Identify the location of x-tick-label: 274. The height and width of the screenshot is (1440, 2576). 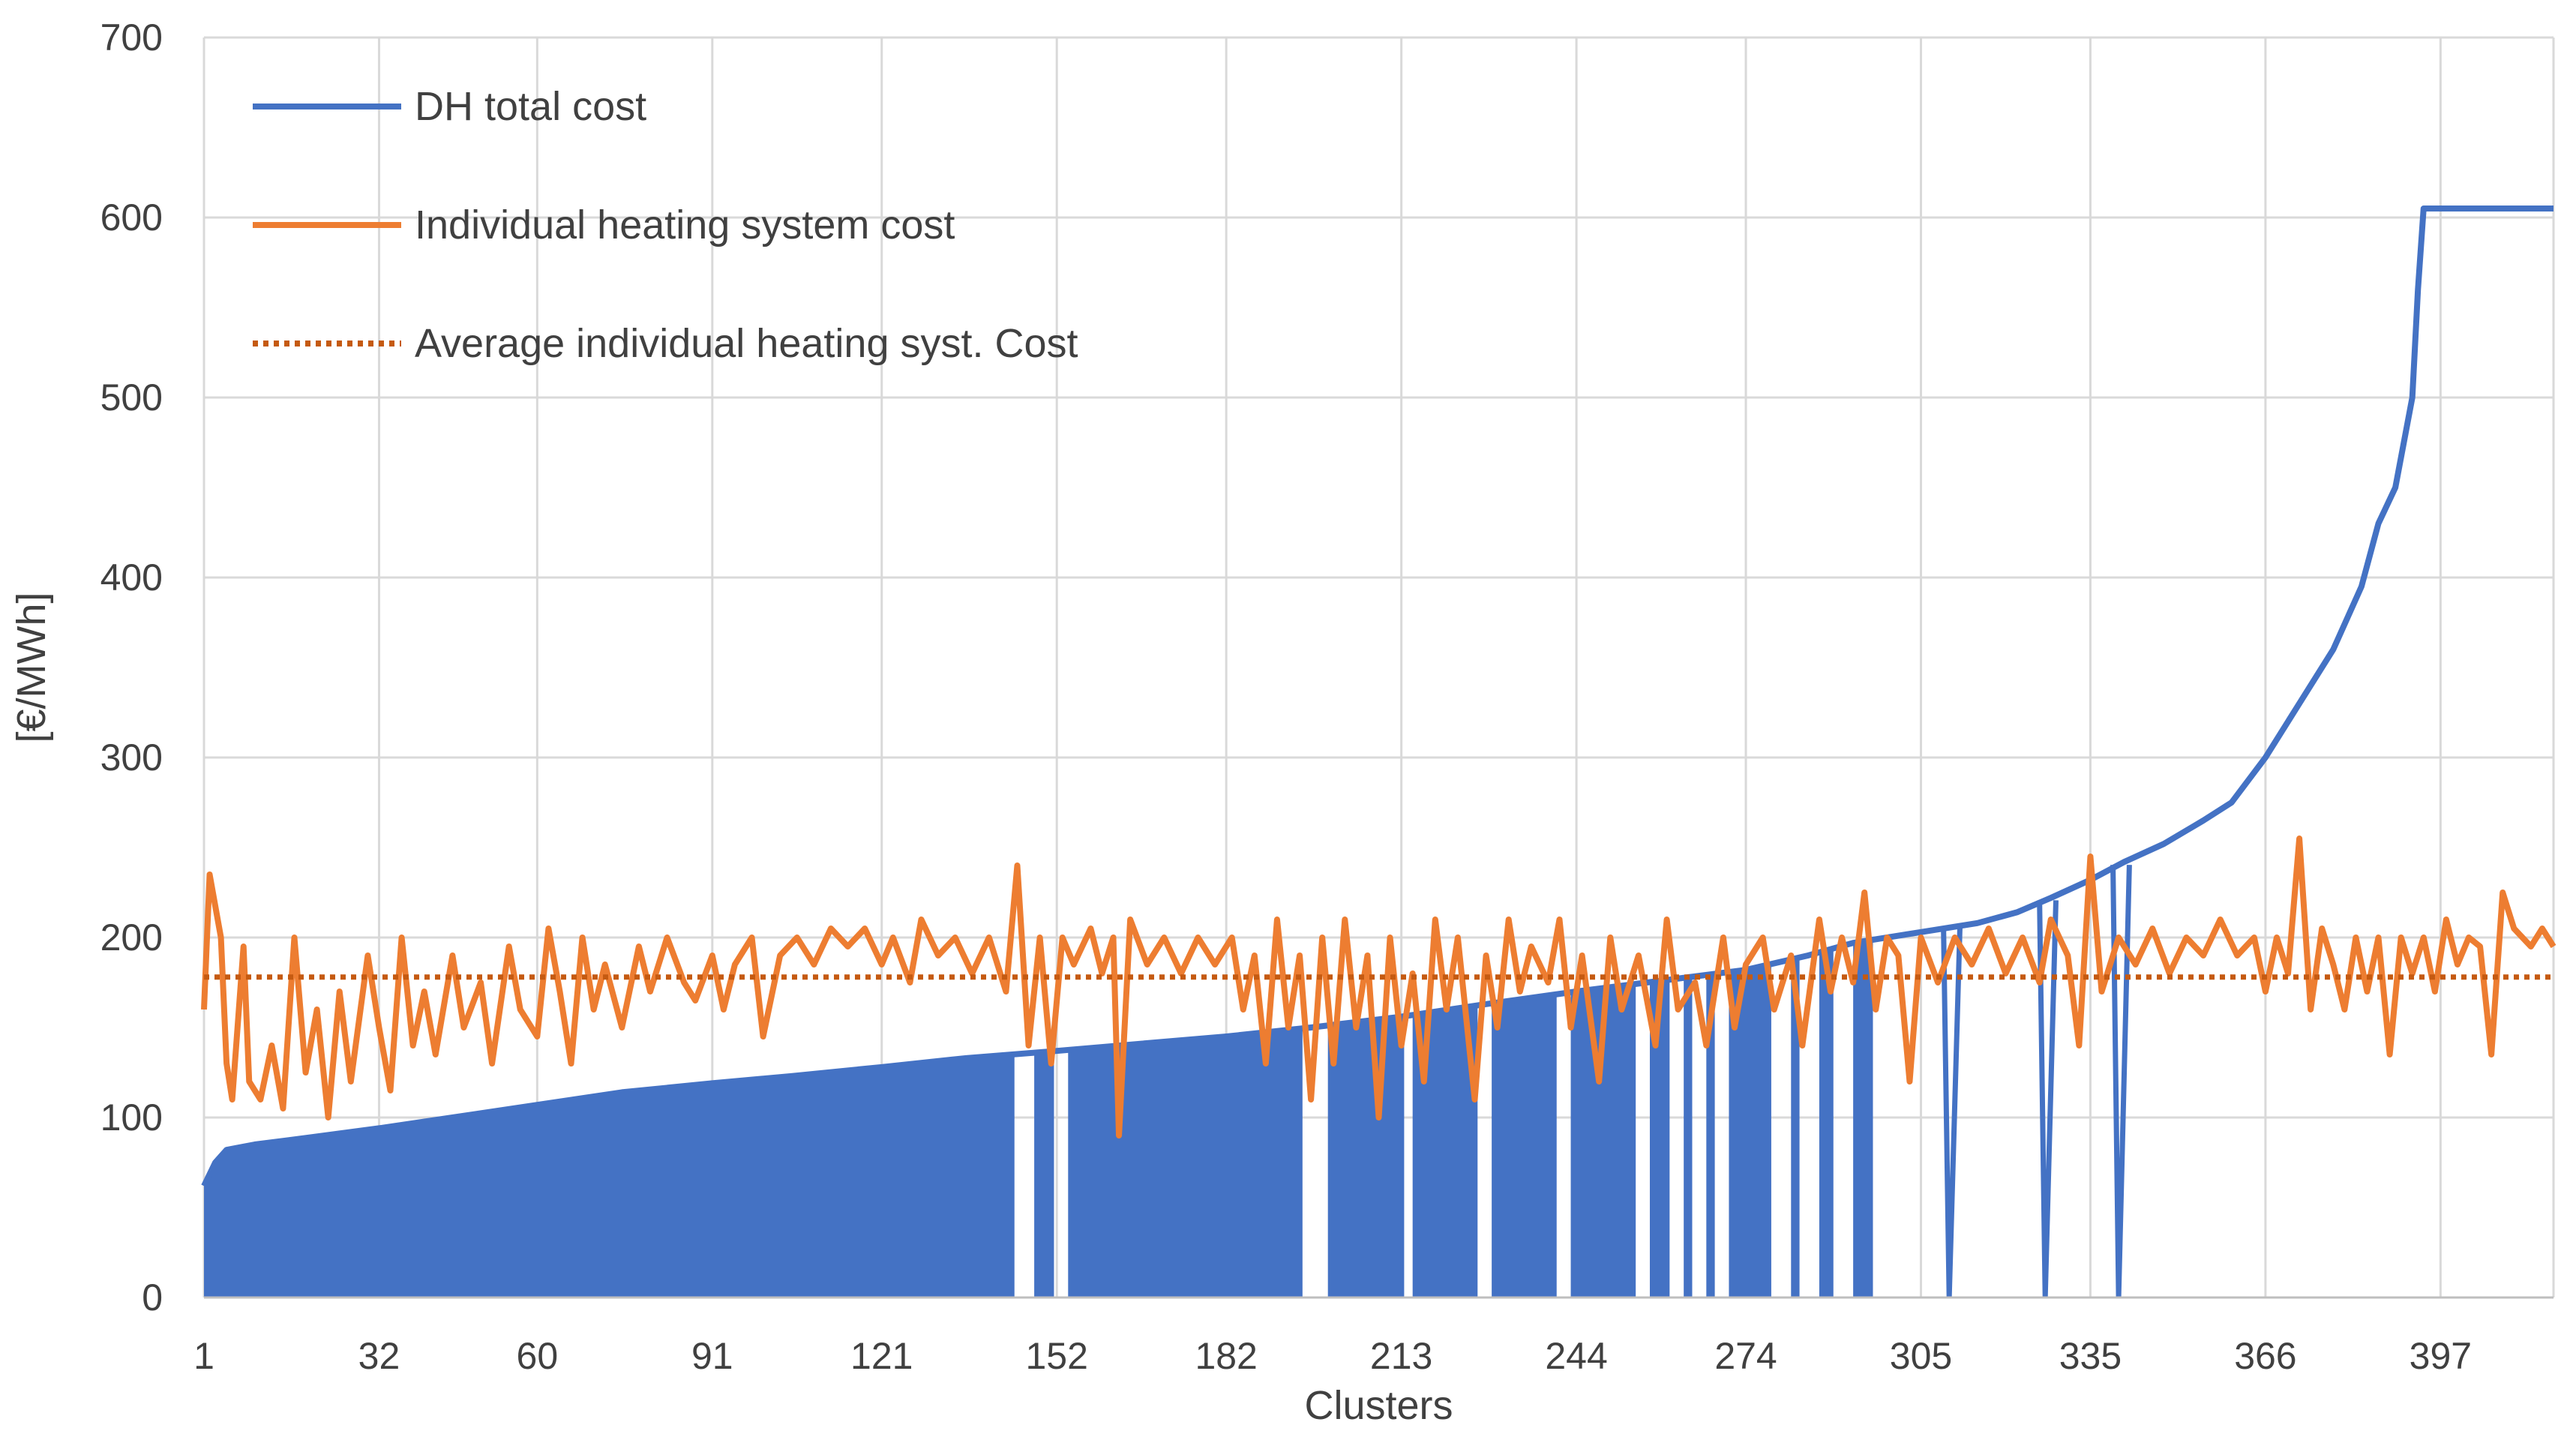
(1746, 1356).